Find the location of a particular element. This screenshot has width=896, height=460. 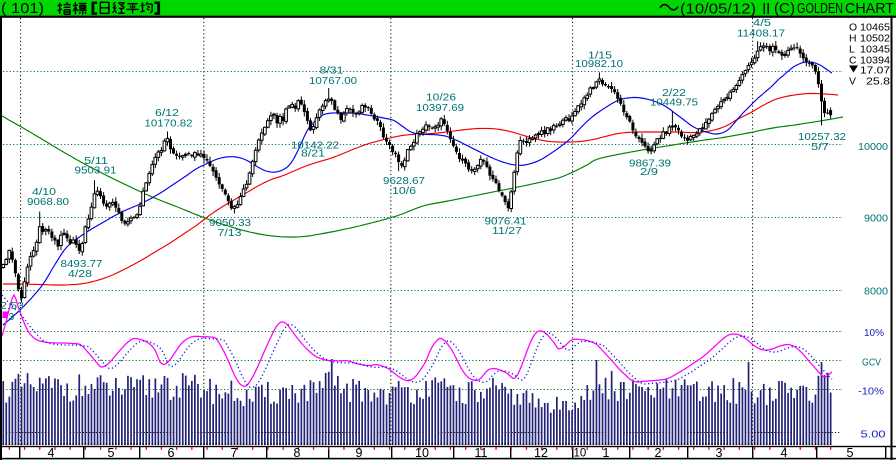

svg-text: C is located at coordinates (853, 61).